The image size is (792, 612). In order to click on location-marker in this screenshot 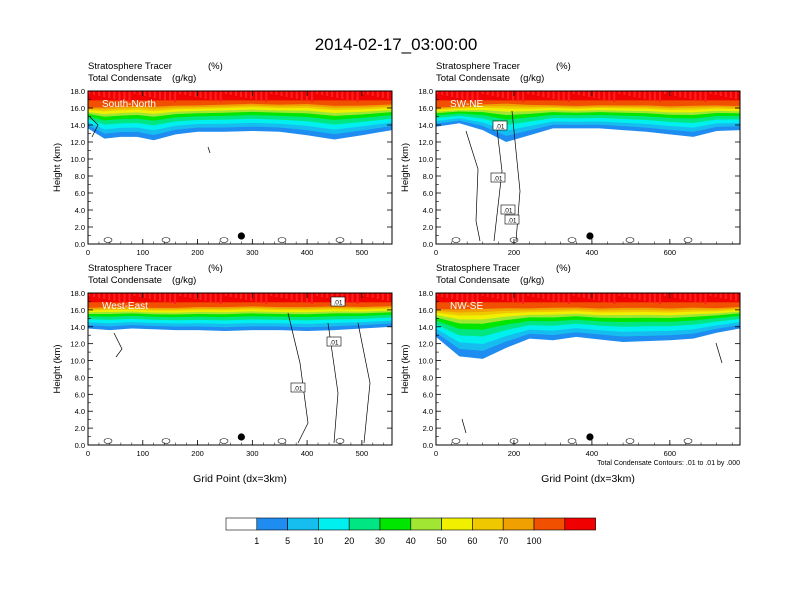, I will do `click(590, 437)`.